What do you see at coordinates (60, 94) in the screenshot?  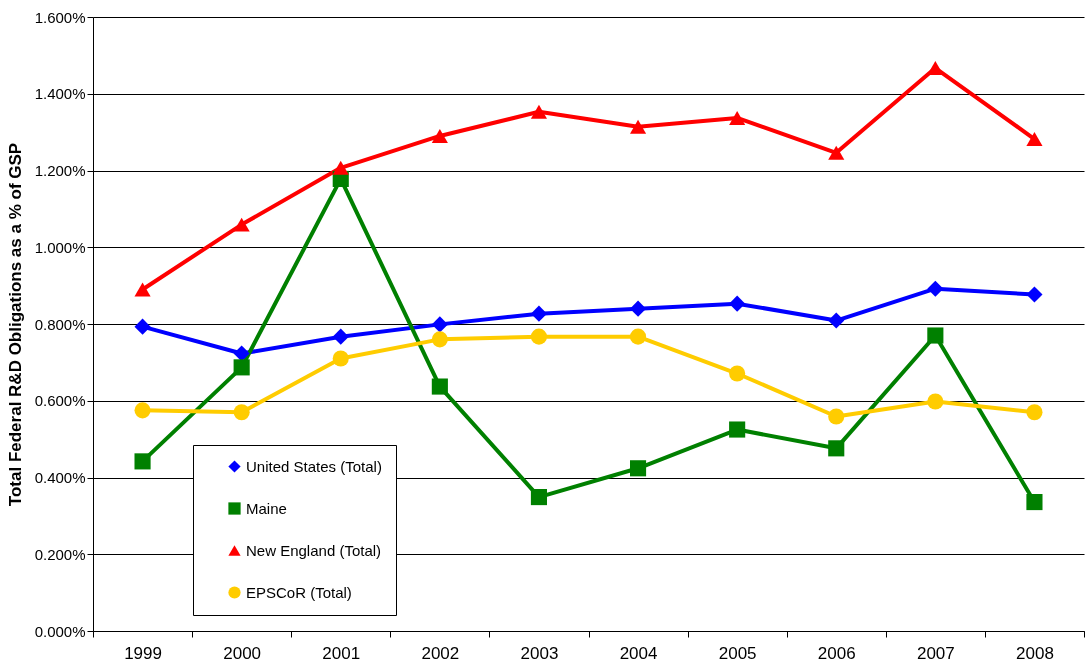 I see `y-tick-label: 1.400%` at bounding box center [60, 94].